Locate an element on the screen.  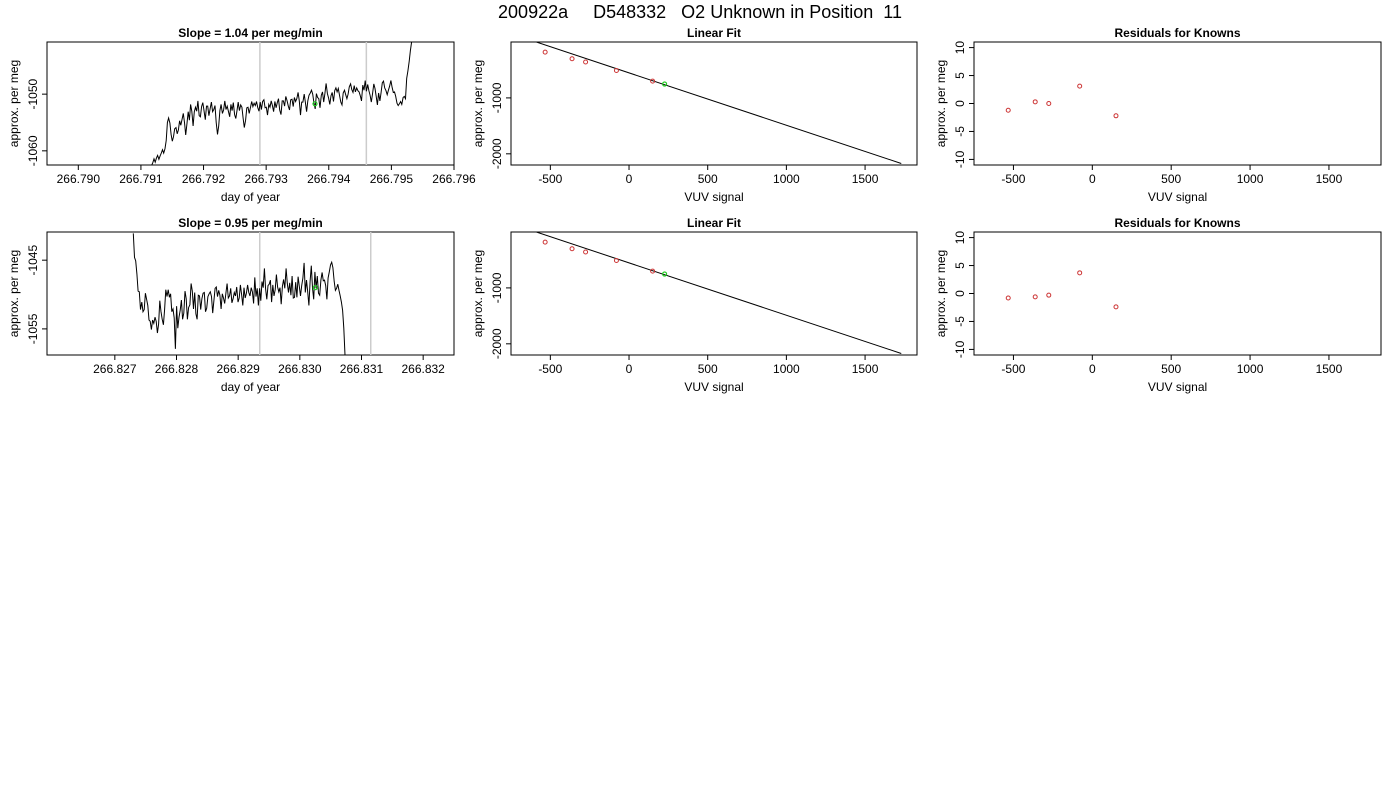
x-tick-label: 266.831 is located at coordinates (362, 369).